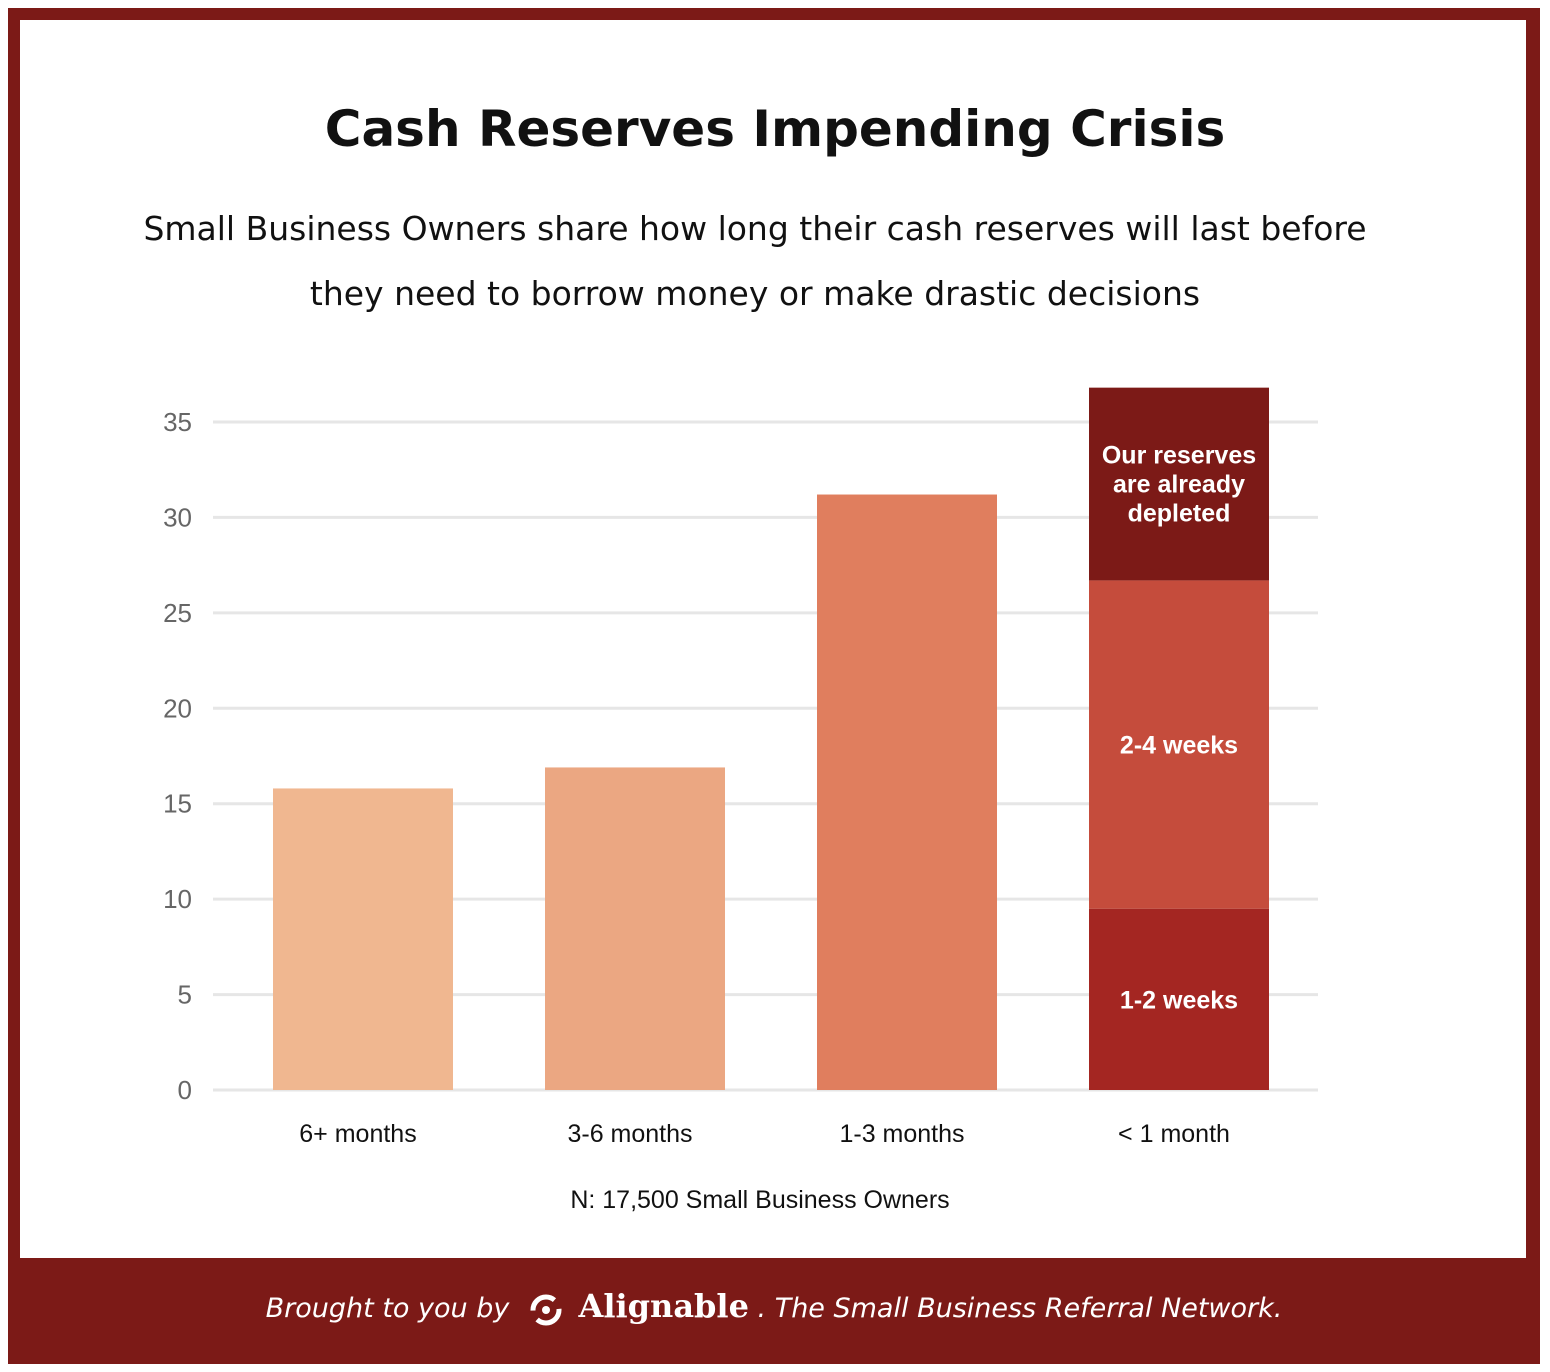 Image resolution: width=1550 pixels, height=1372 pixels. Describe the element at coordinates (764, 1134) in the screenshot. I see `x-tick-labels: 6+ months 3-6 months 1-3 months < 1 month` at that location.